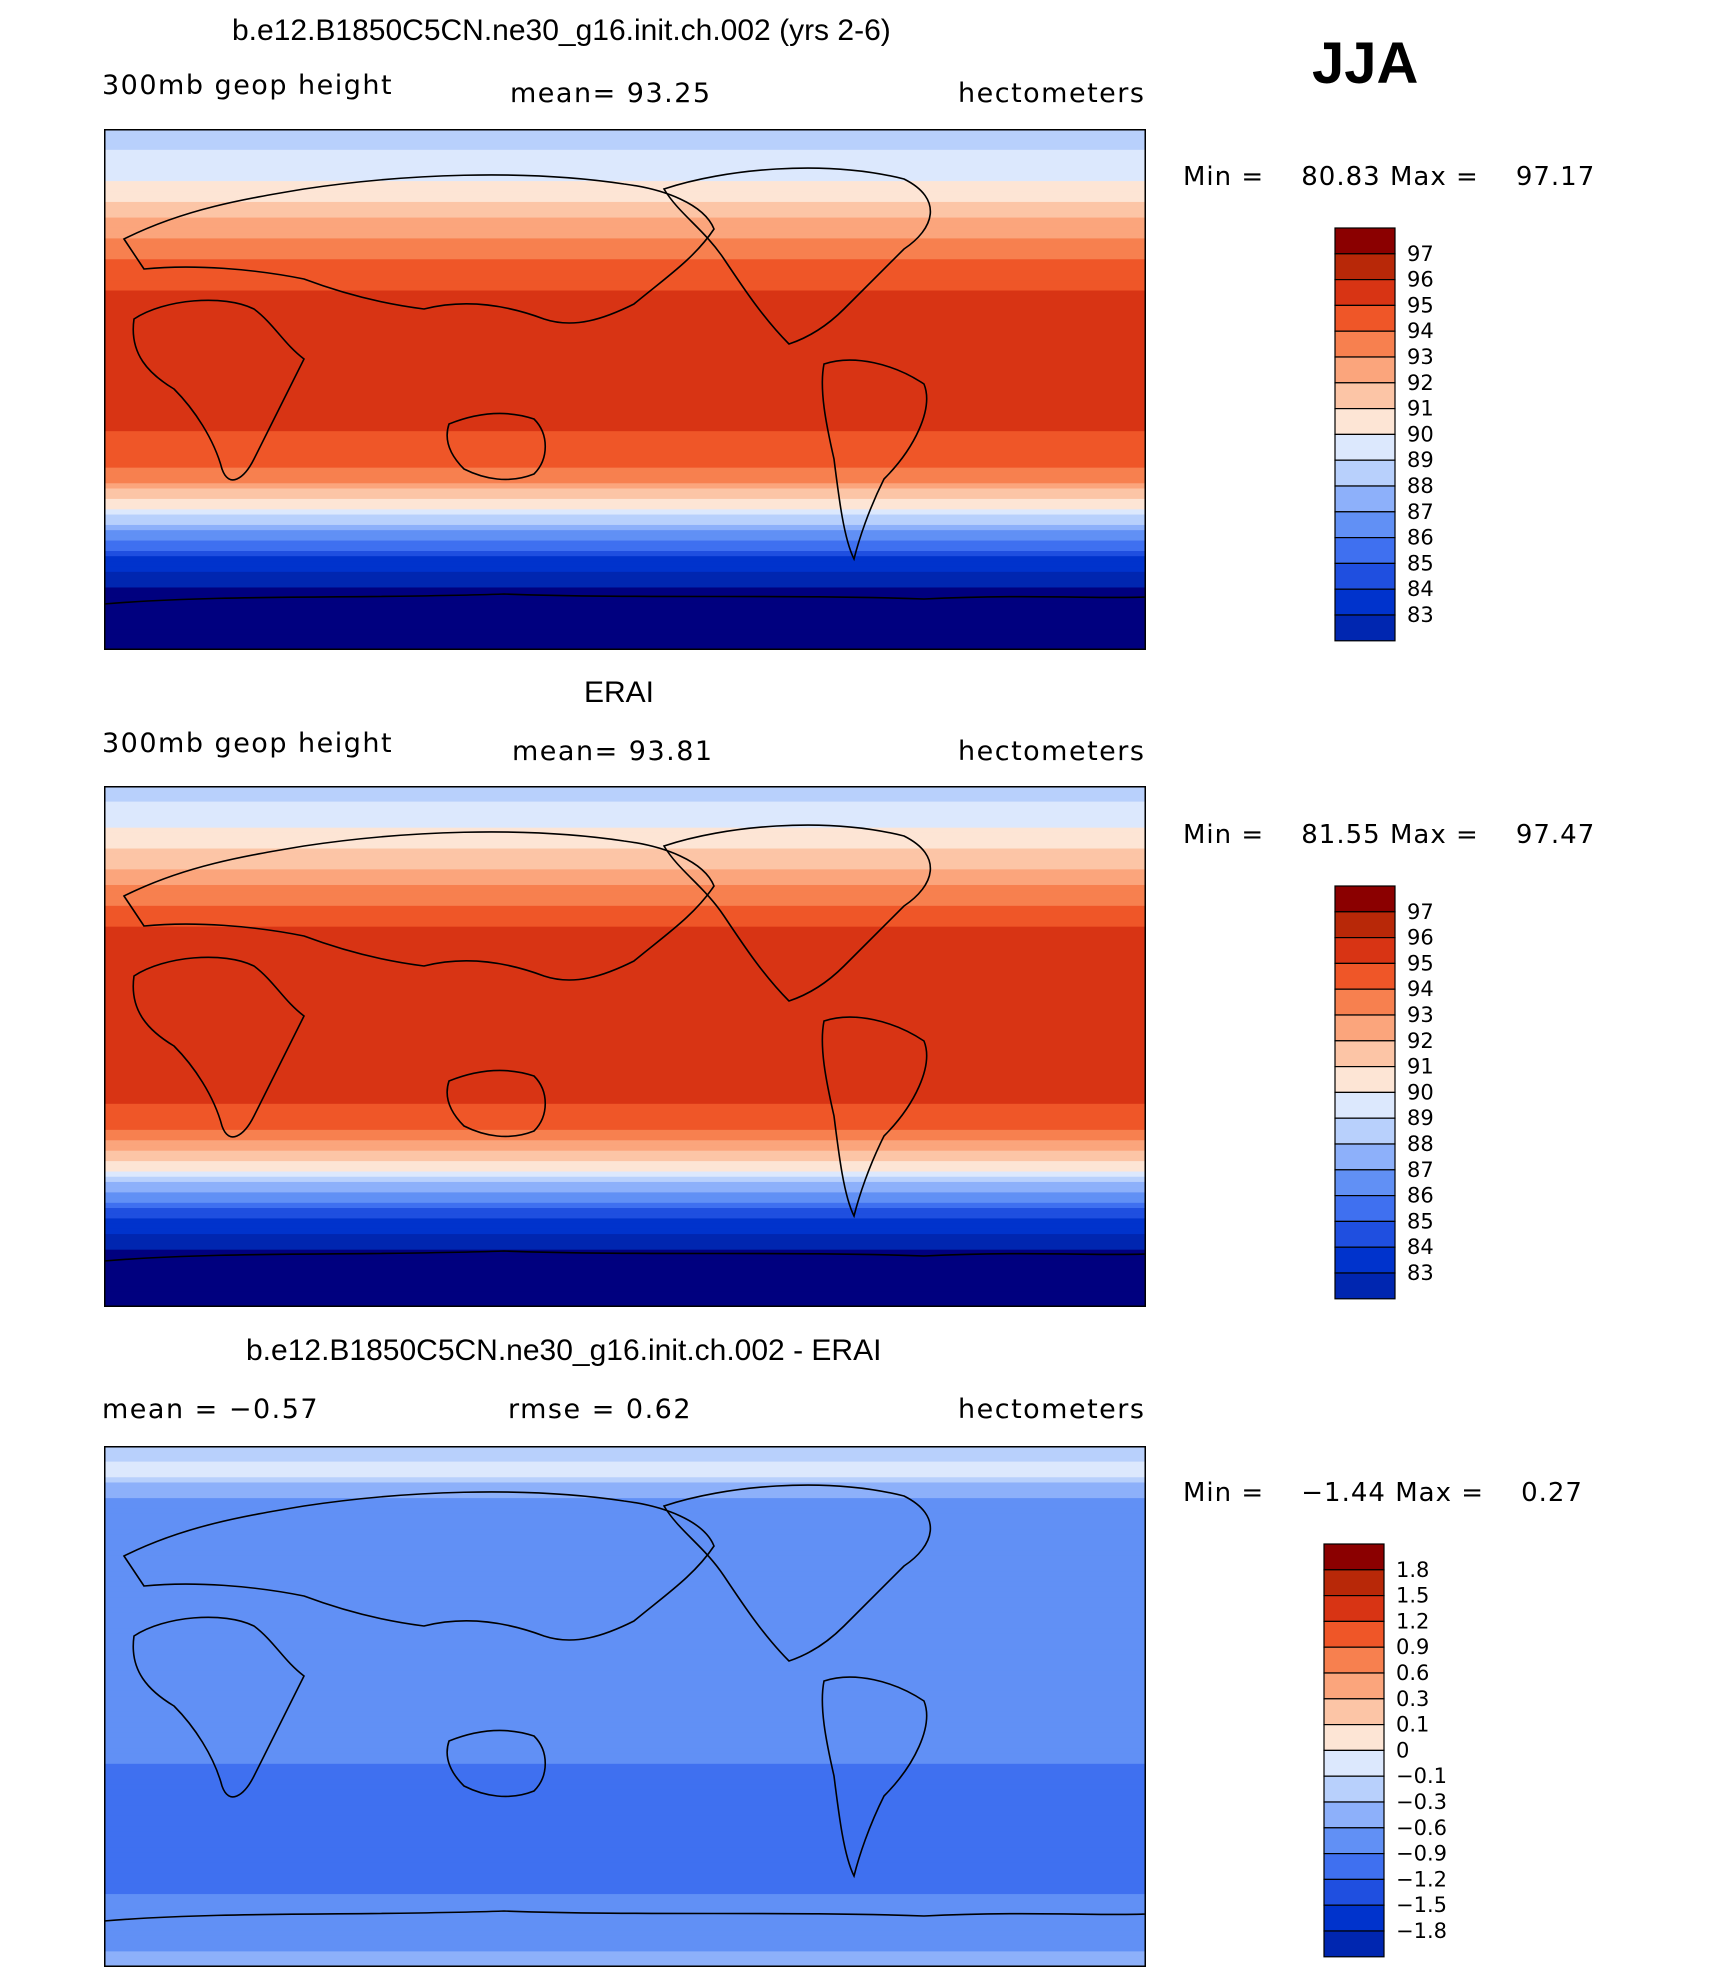 The width and height of the screenshot is (1710, 1986). Describe the element at coordinates (1421, 1854) in the screenshot. I see `colorbar-tick-label: −0.9` at that location.